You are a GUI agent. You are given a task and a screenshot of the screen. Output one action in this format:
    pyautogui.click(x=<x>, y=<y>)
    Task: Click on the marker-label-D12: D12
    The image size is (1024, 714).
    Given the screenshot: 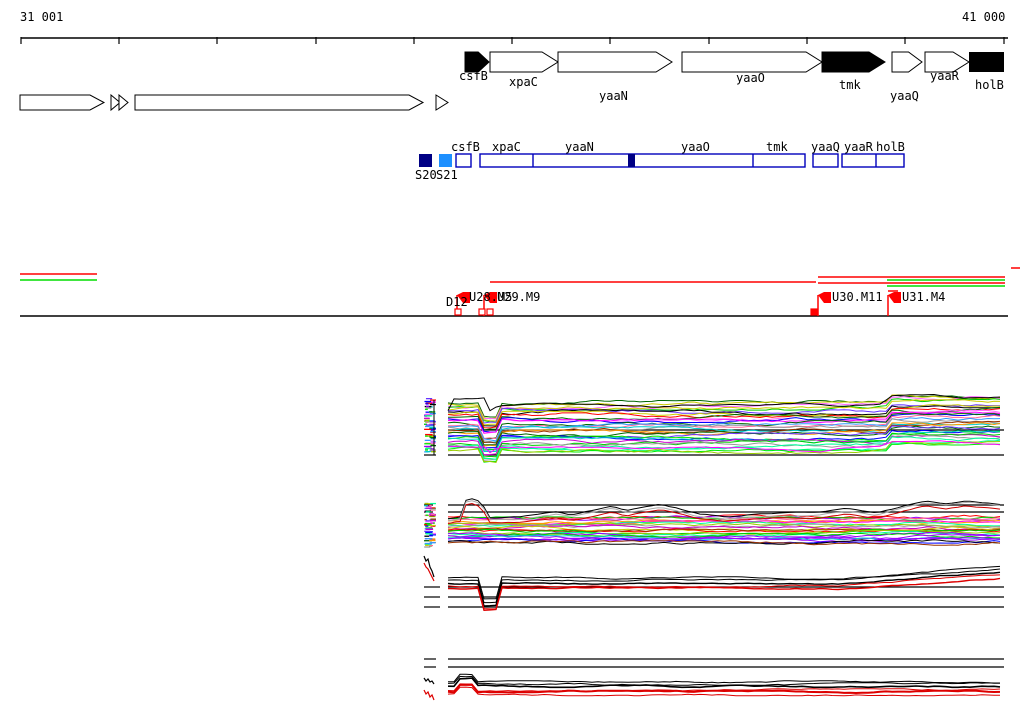 What is the action you would take?
    pyautogui.click(x=457, y=302)
    